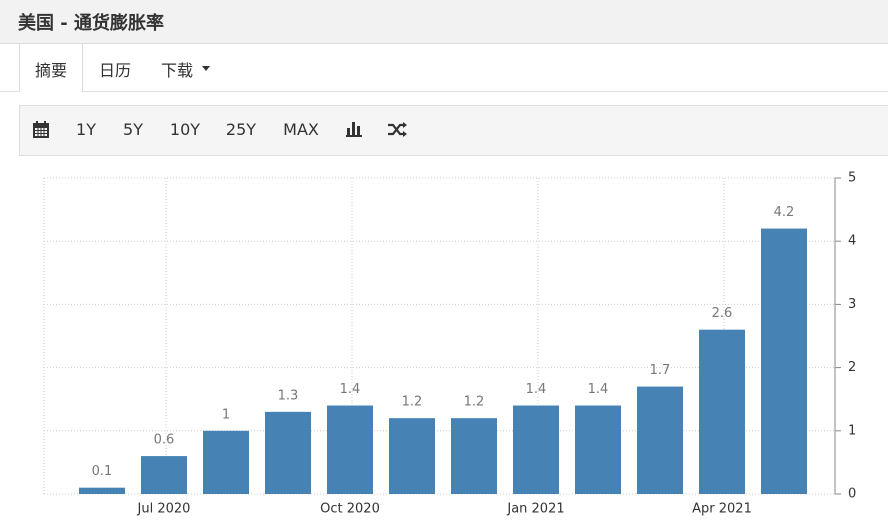 This screenshot has height=531, width=888. I want to click on x-tick-label: Apr 2021, so click(722, 509).